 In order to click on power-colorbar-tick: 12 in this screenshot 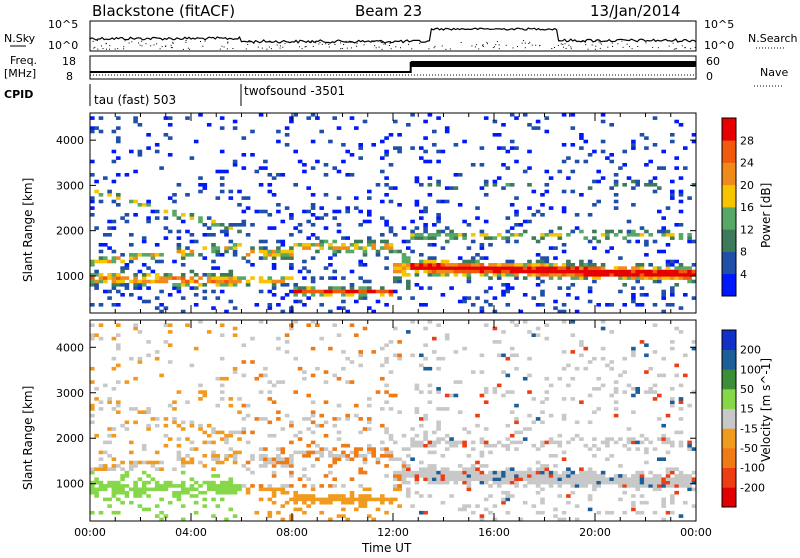, I will do `click(747, 229)`.